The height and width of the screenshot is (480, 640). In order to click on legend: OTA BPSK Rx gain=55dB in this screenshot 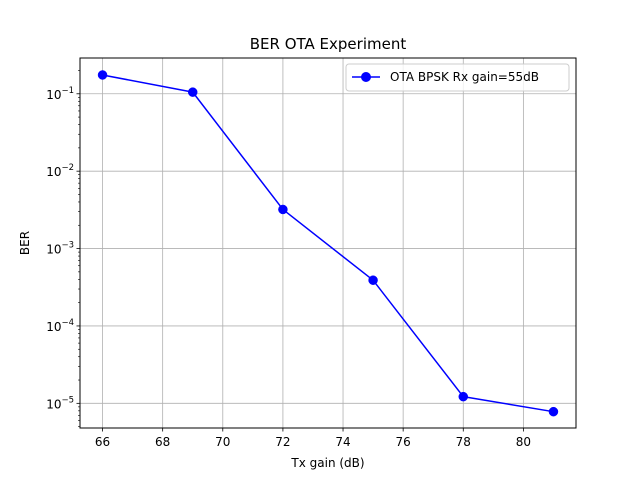, I will do `click(457, 77)`.